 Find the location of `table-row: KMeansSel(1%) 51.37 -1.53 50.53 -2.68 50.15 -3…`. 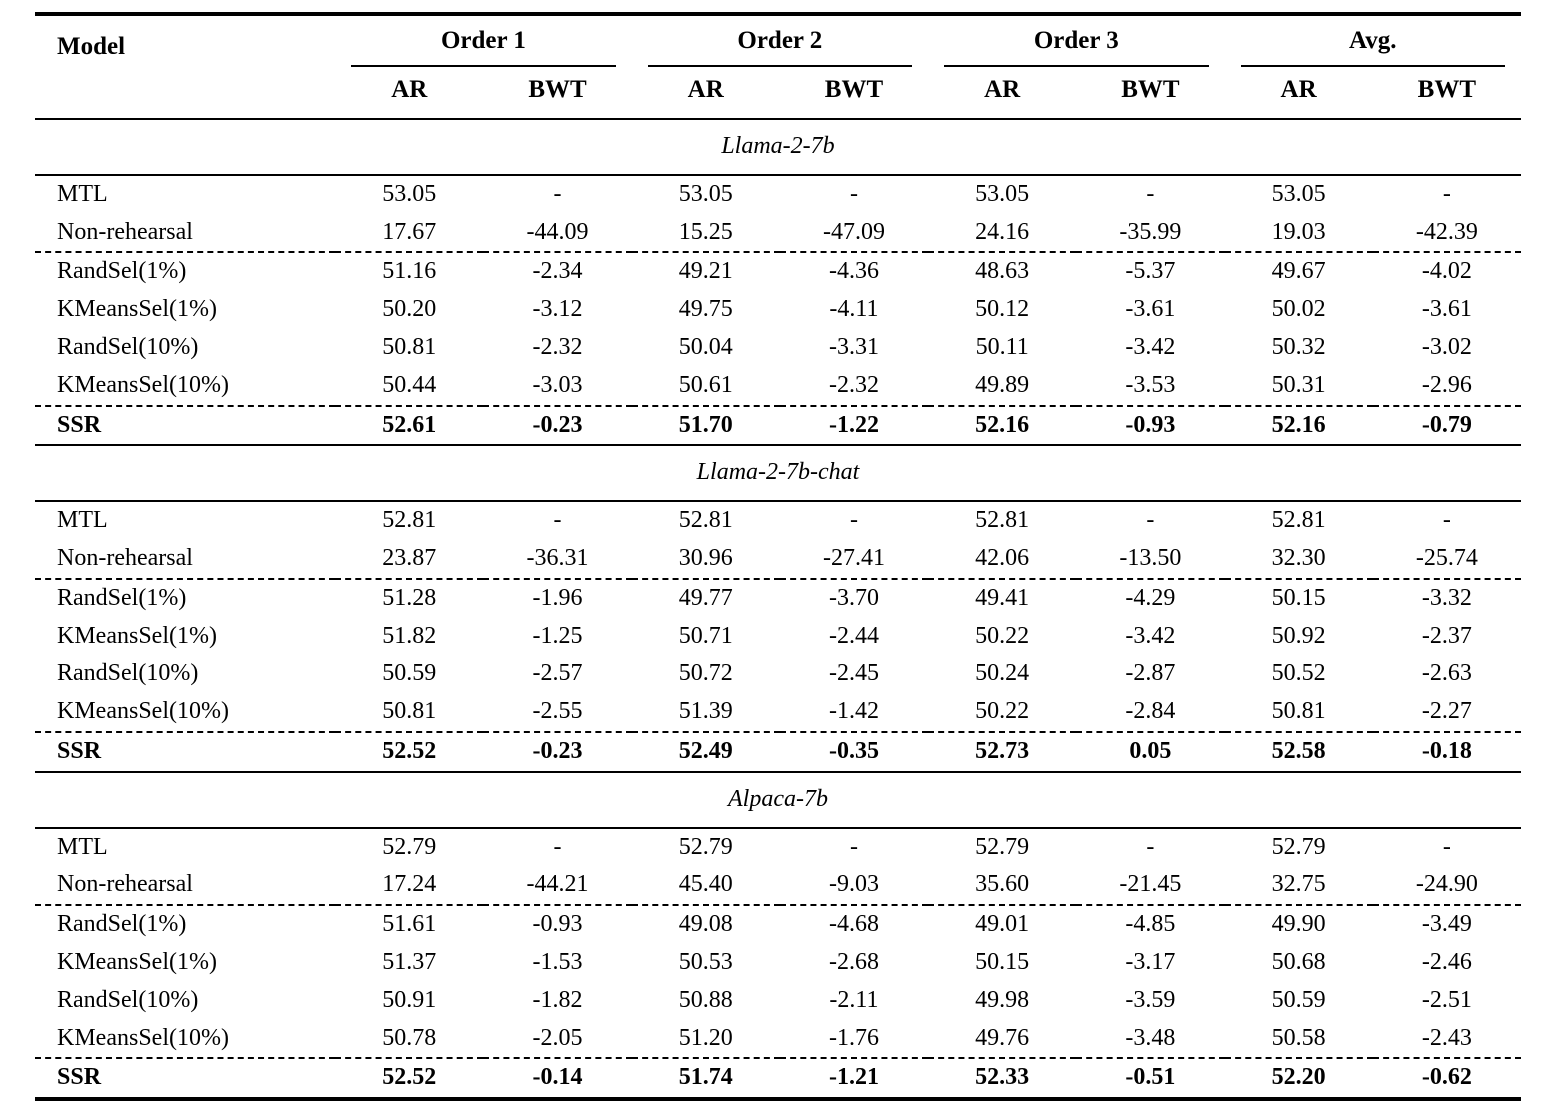

table-row: KMeansSel(1%) 51.37 -1.53 50.53 -2.68 50.15 -3… is located at coordinates (778, 963).